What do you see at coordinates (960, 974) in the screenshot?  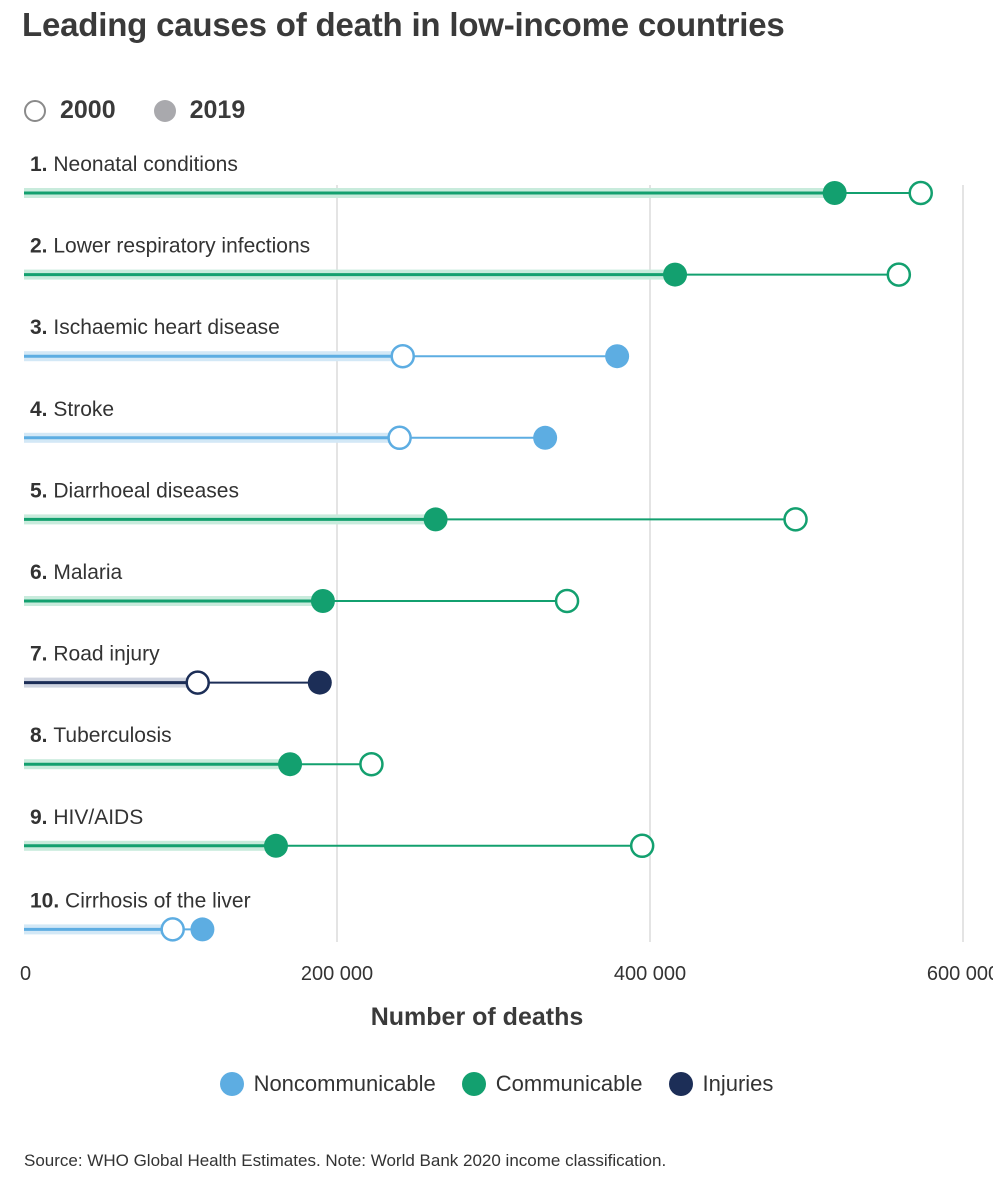 I see `x-tick-label-3: 600 000` at bounding box center [960, 974].